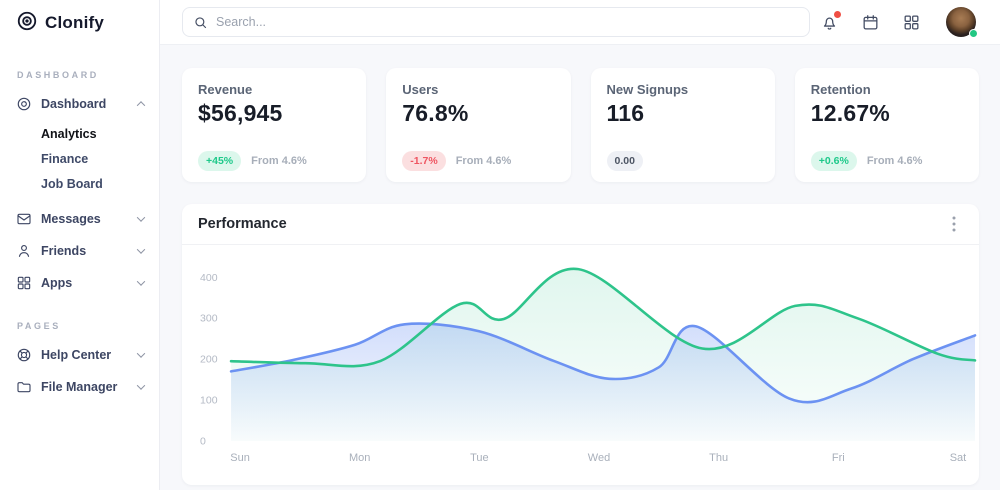 The width and height of the screenshot is (1000, 490). I want to click on chart-title: Performance, so click(242, 224).